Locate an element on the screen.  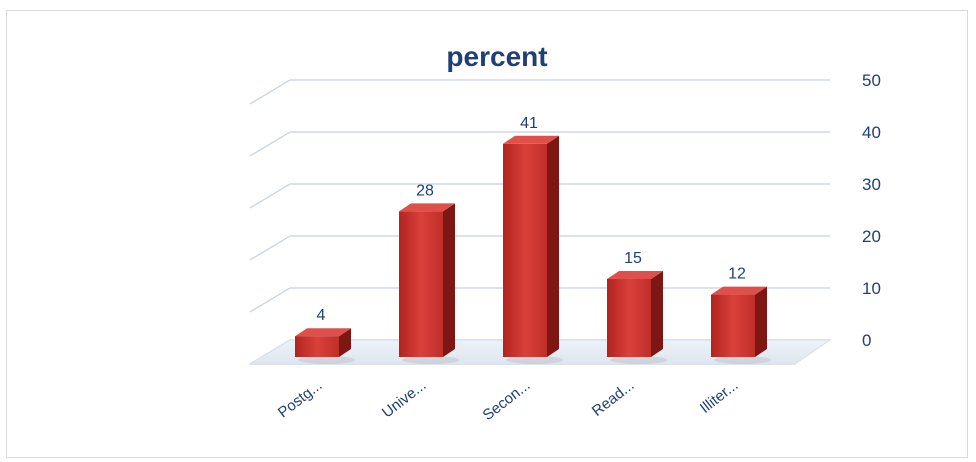
y-tick-label: 10 is located at coordinates (871, 288).